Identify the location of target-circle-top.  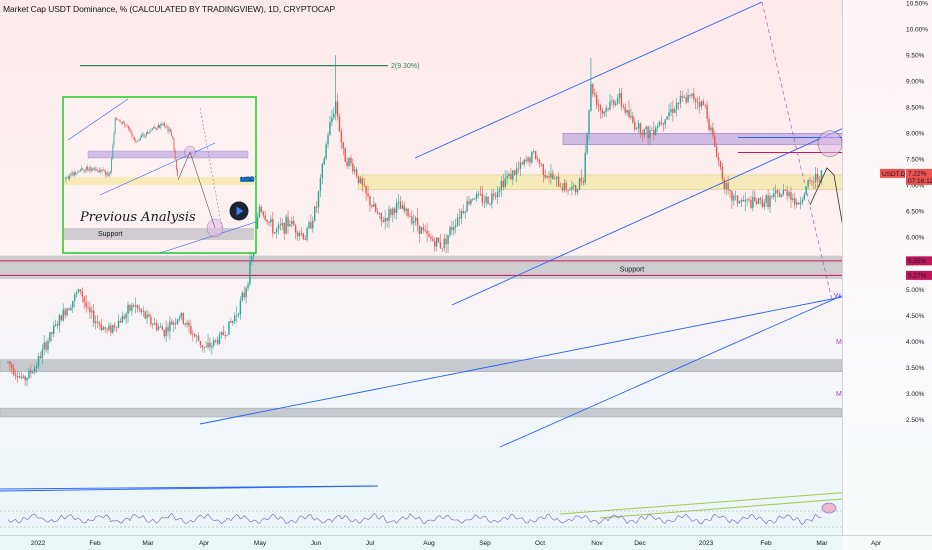
(829, 144).